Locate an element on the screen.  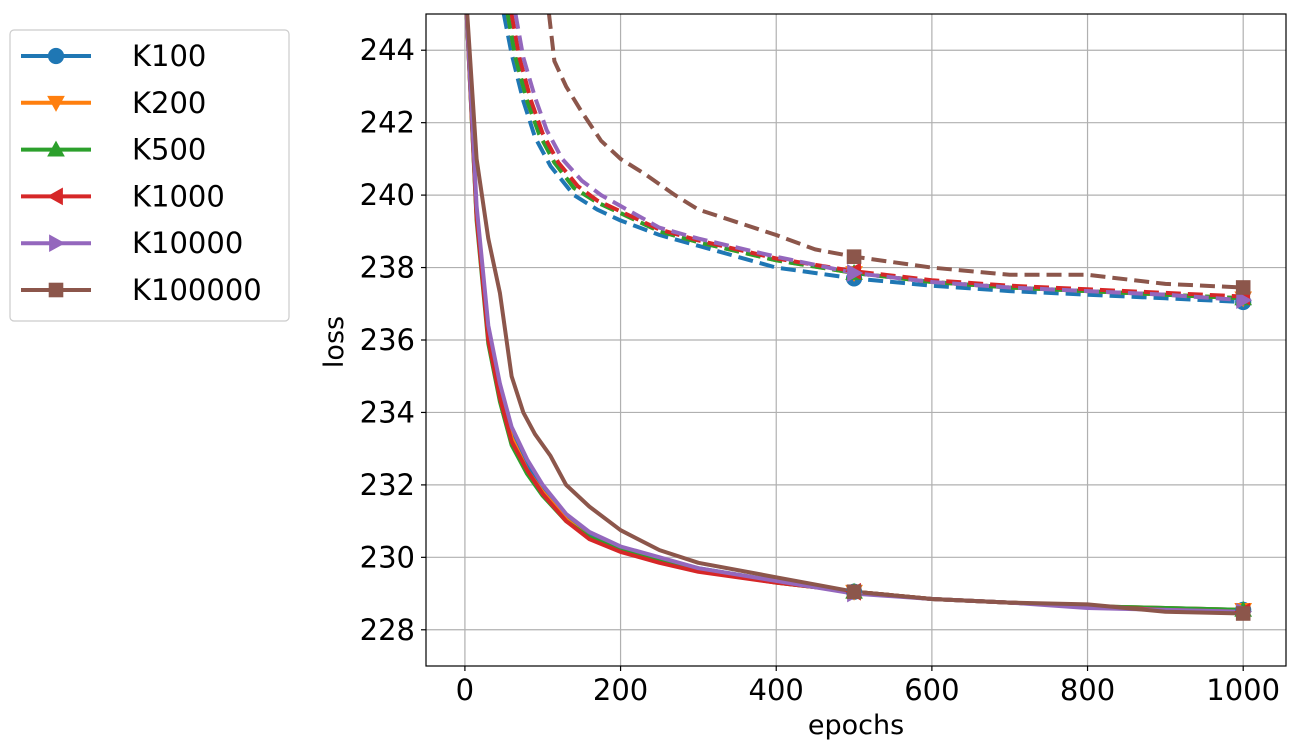
x-tick-label: 0 is located at coordinates (465, 690).